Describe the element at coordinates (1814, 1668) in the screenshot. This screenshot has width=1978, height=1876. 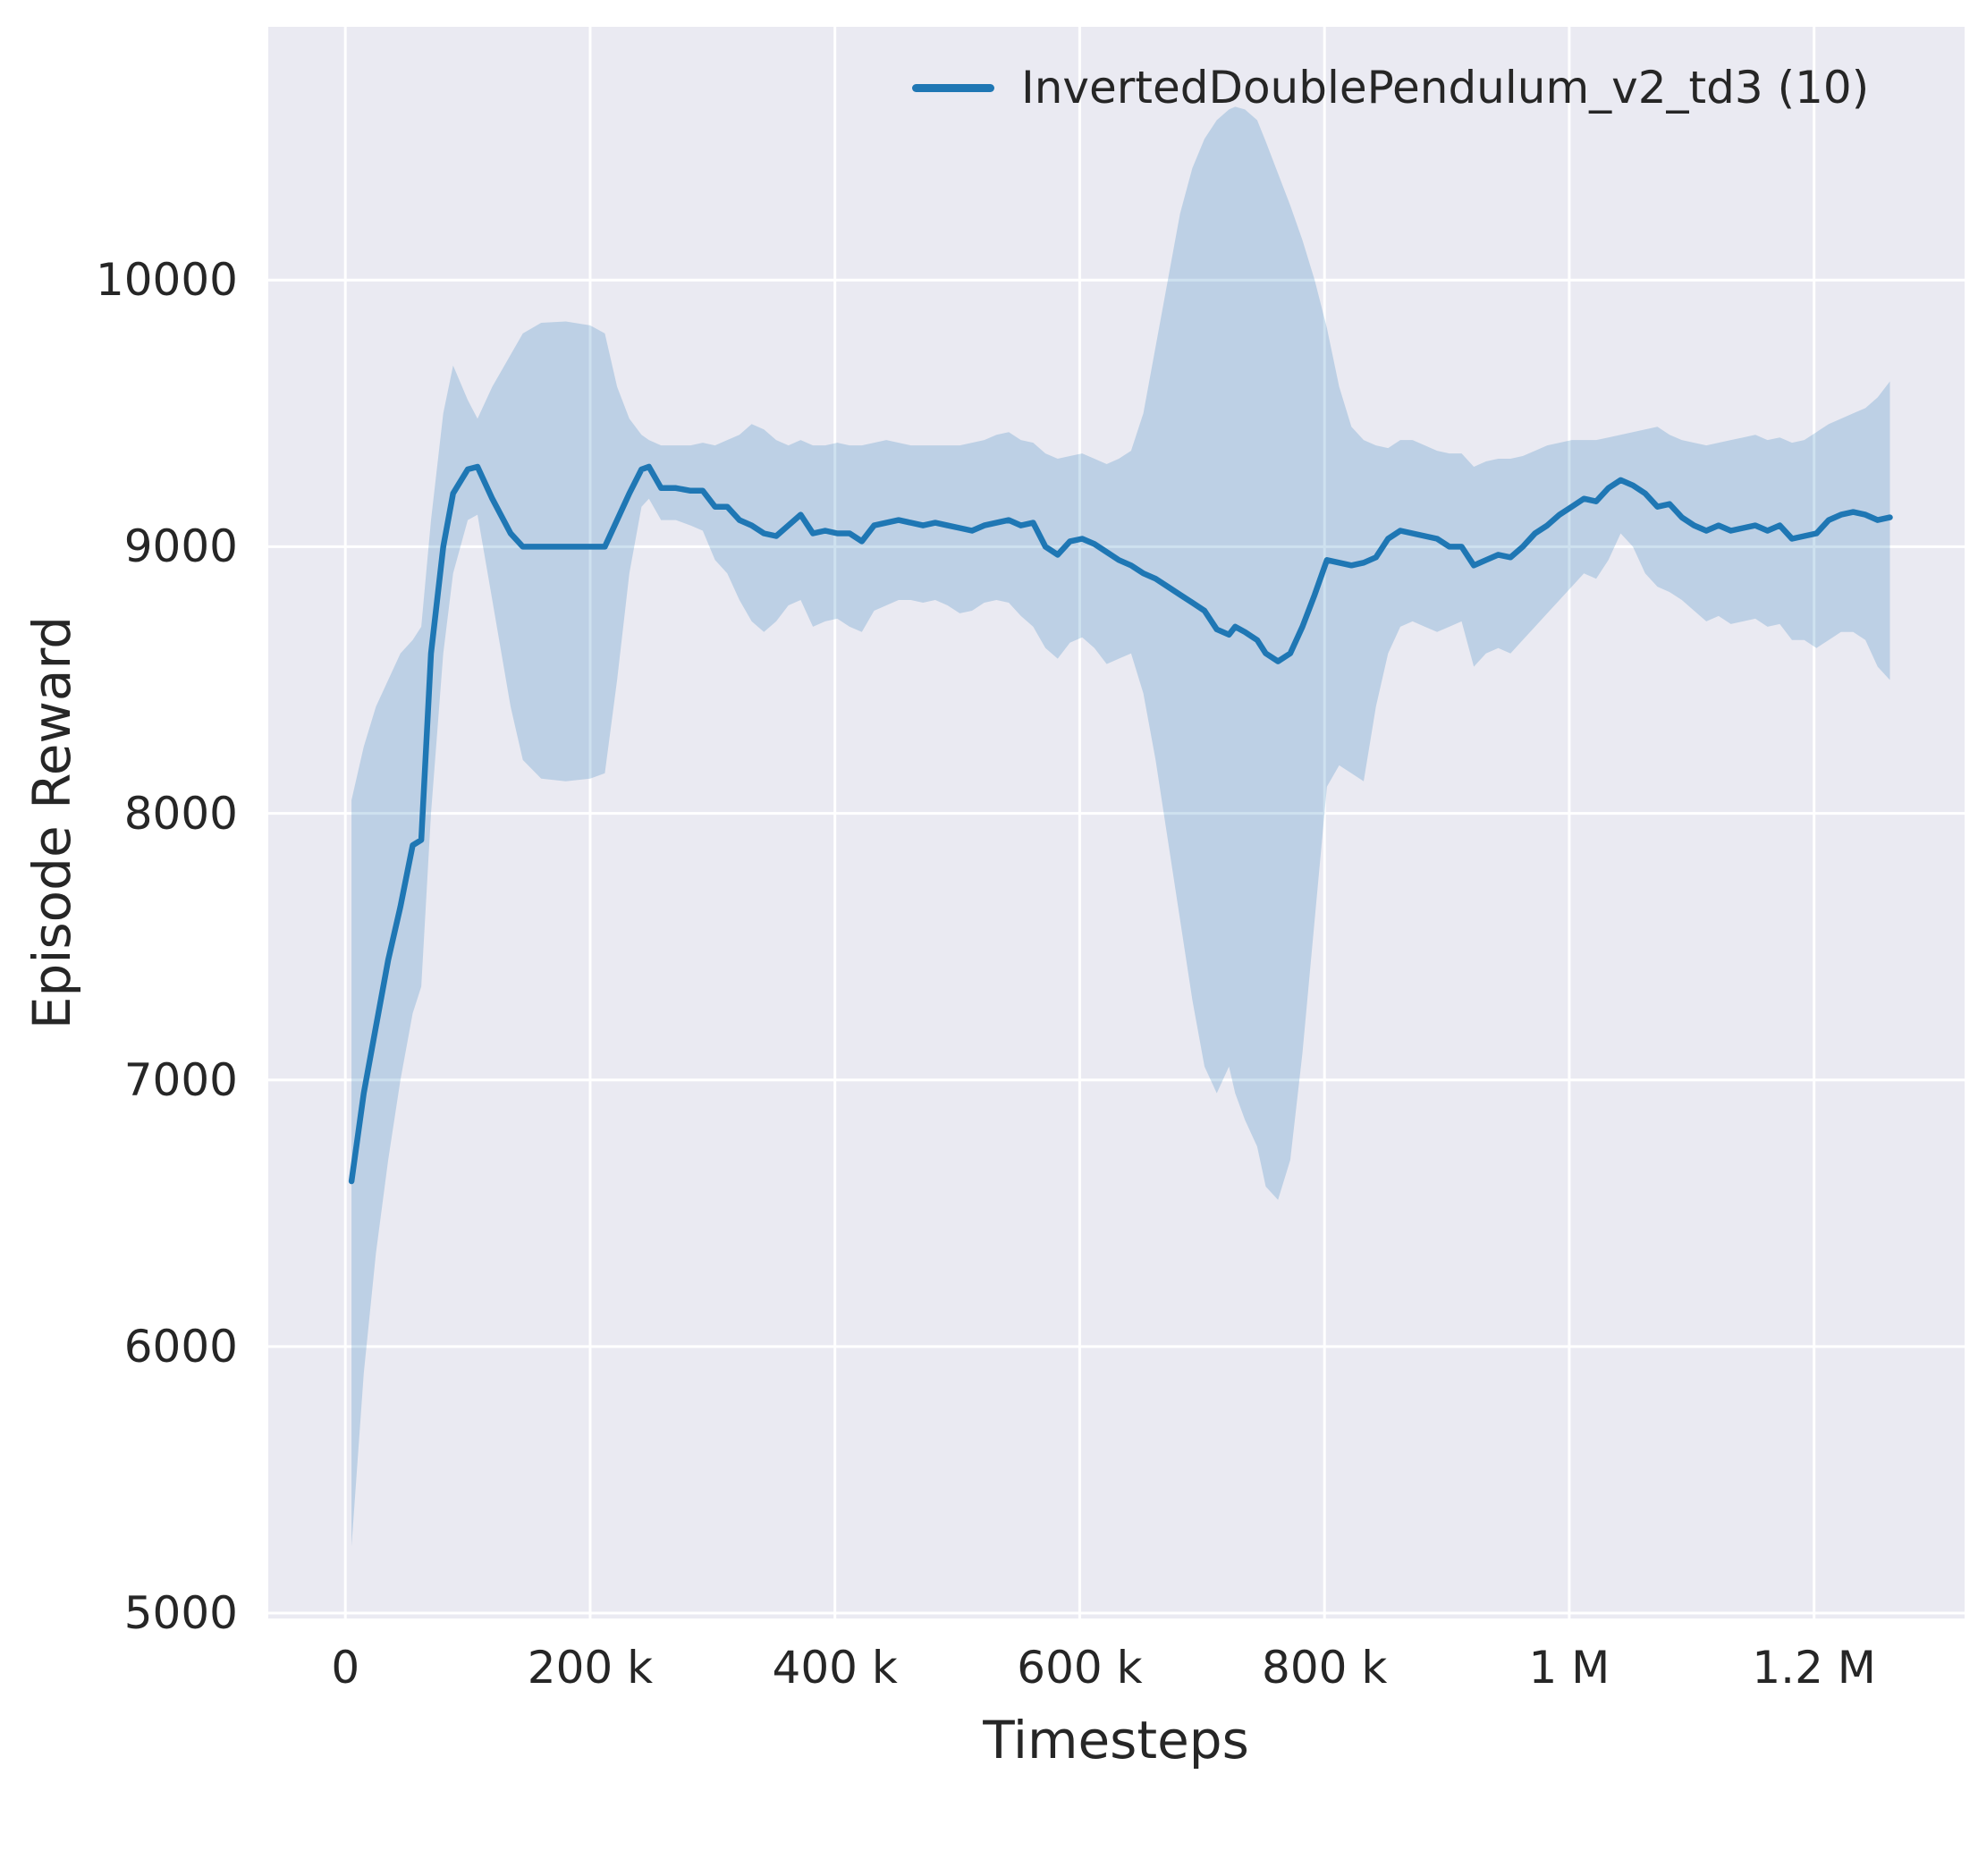
I see `x-tick-label: 1.2 M` at that location.